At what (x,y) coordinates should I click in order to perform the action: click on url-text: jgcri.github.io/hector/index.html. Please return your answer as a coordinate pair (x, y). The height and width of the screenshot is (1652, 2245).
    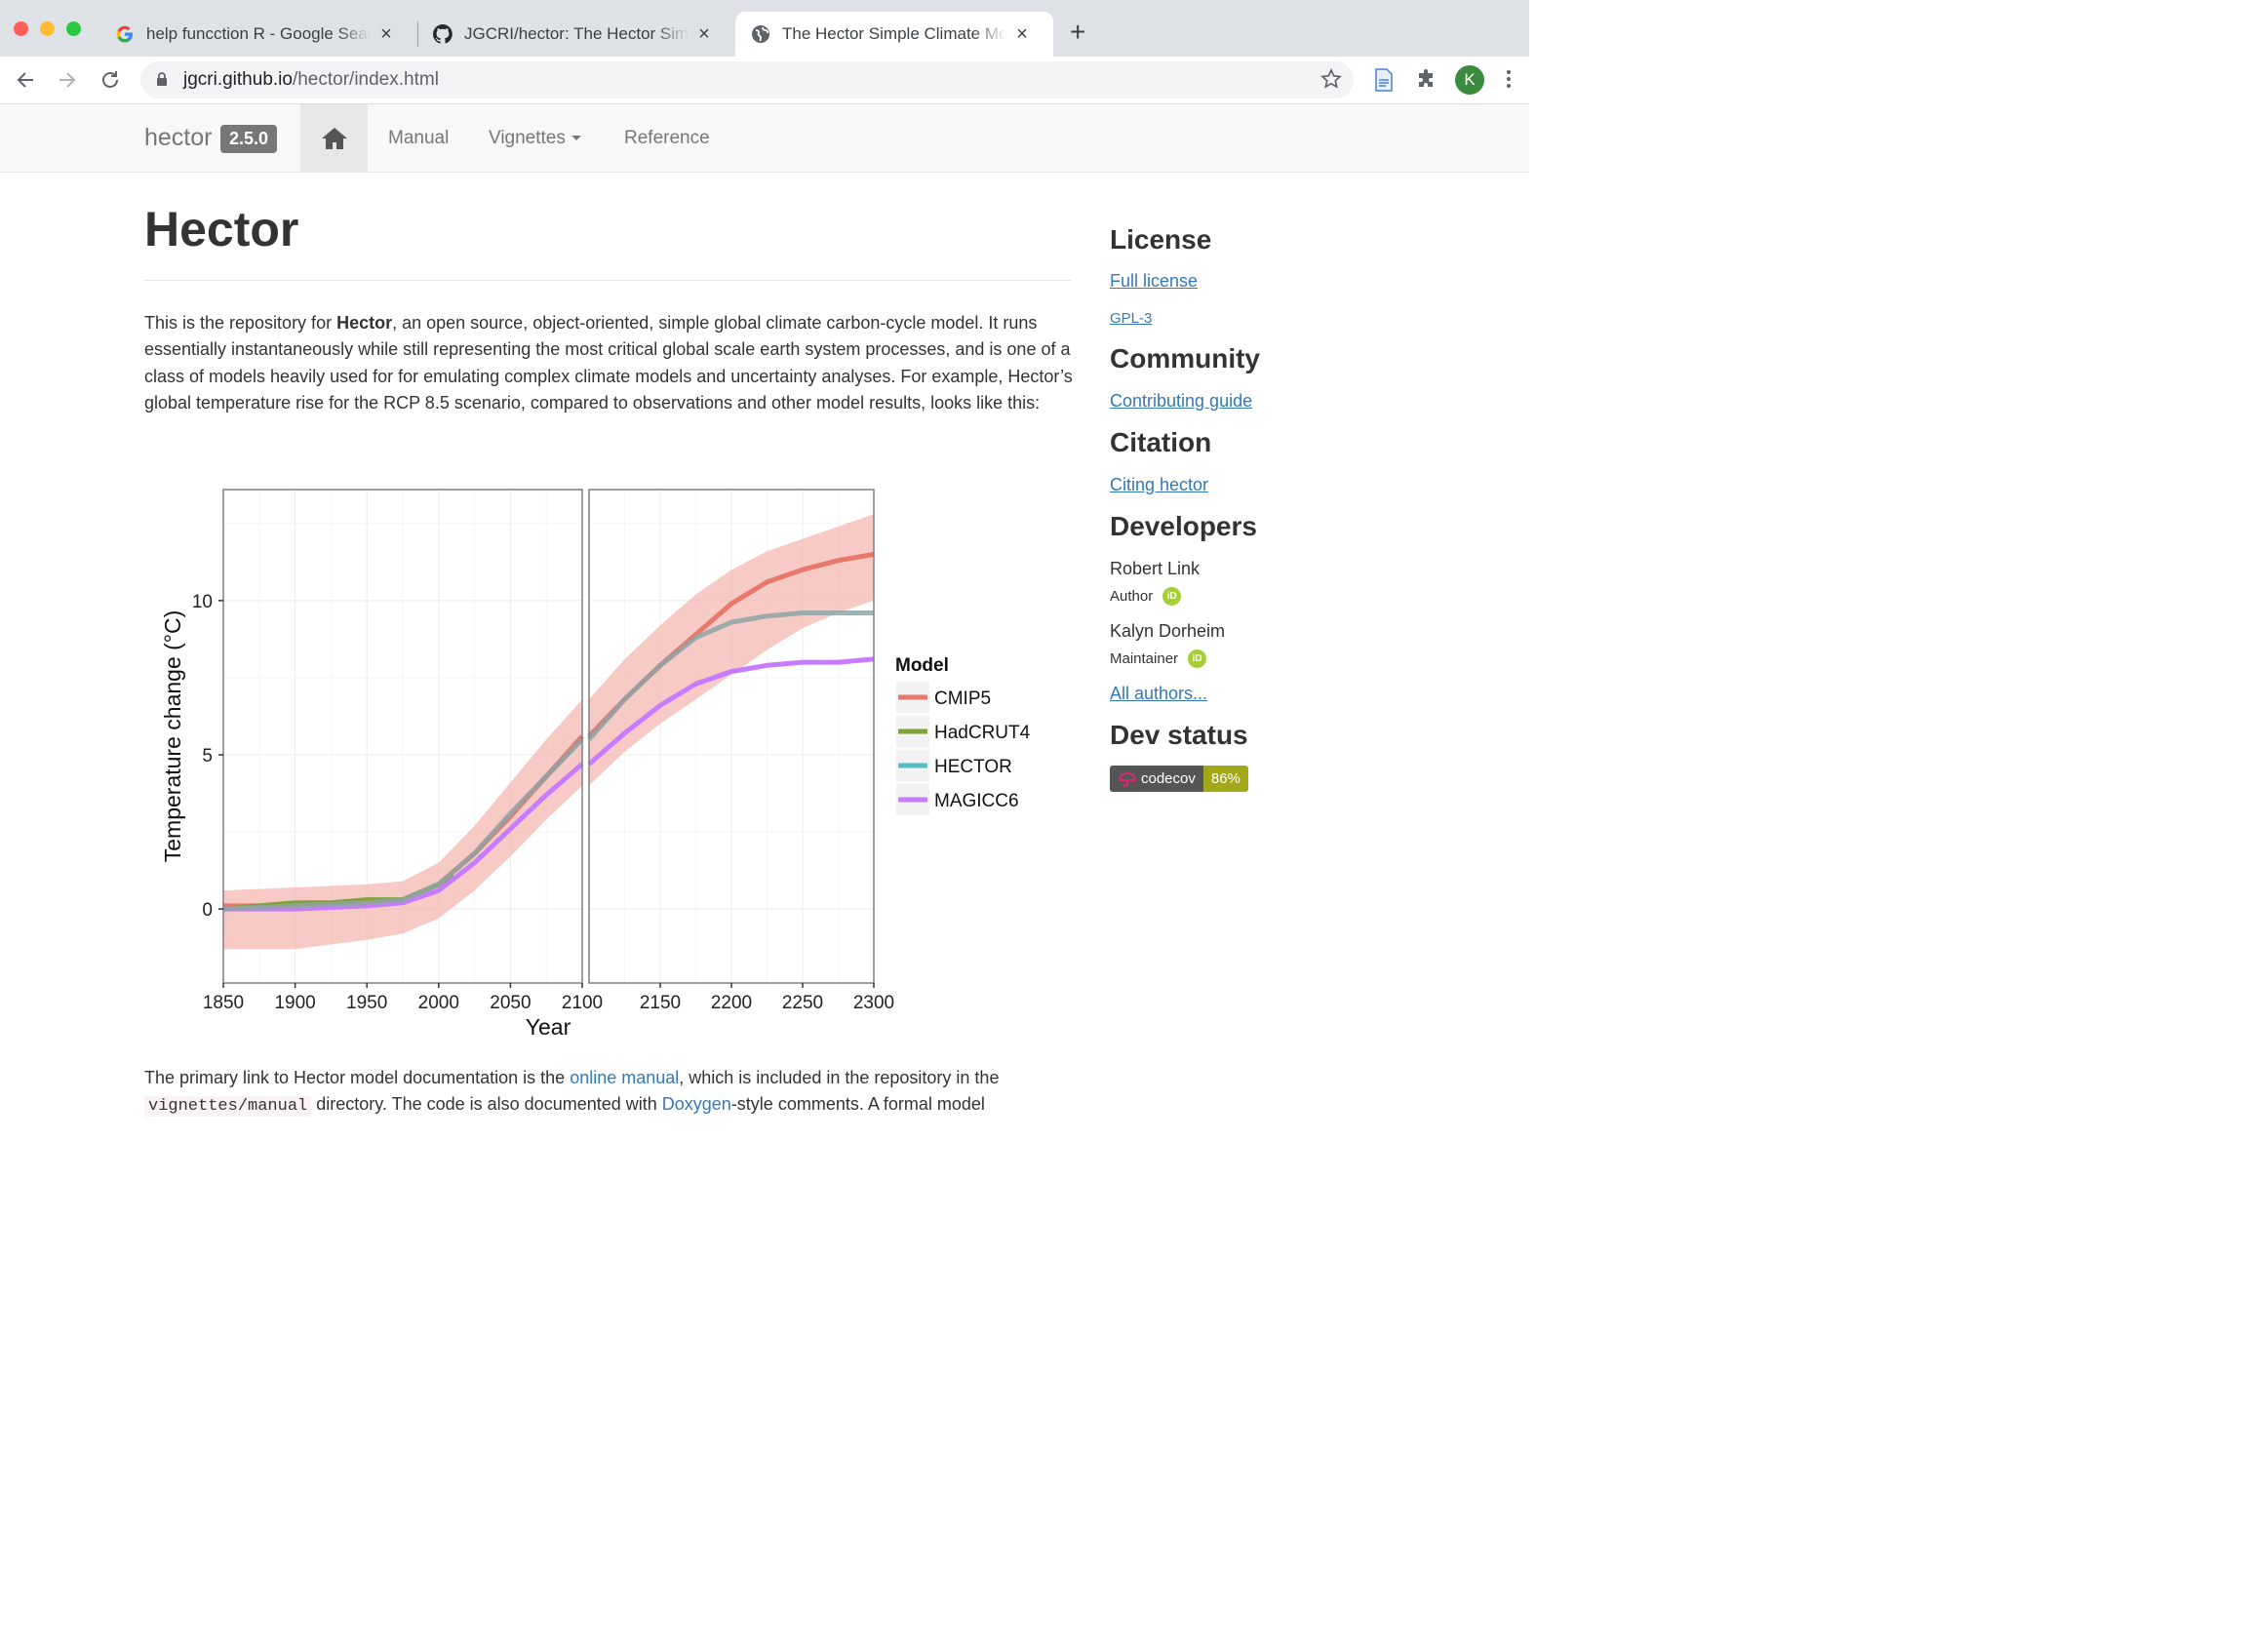
    Looking at the image, I should click on (311, 79).